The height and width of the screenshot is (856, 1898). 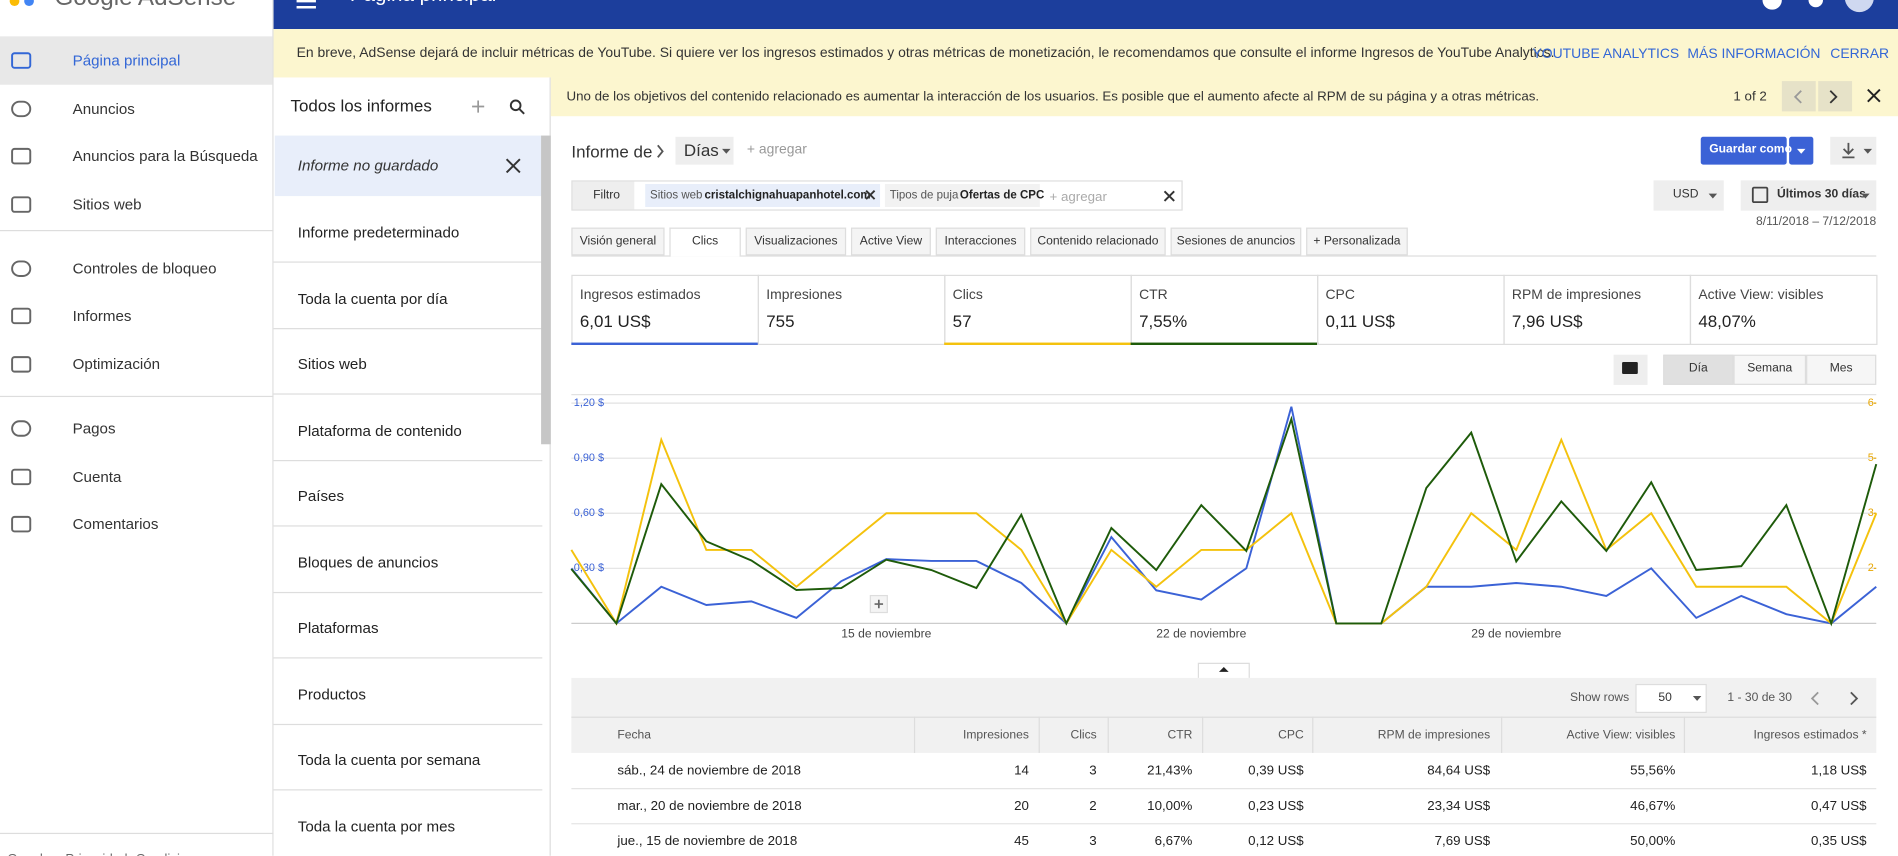 What do you see at coordinates (1170, 806) in the screenshot?
I see `cell: 10,00%` at bounding box center [1170, 806].